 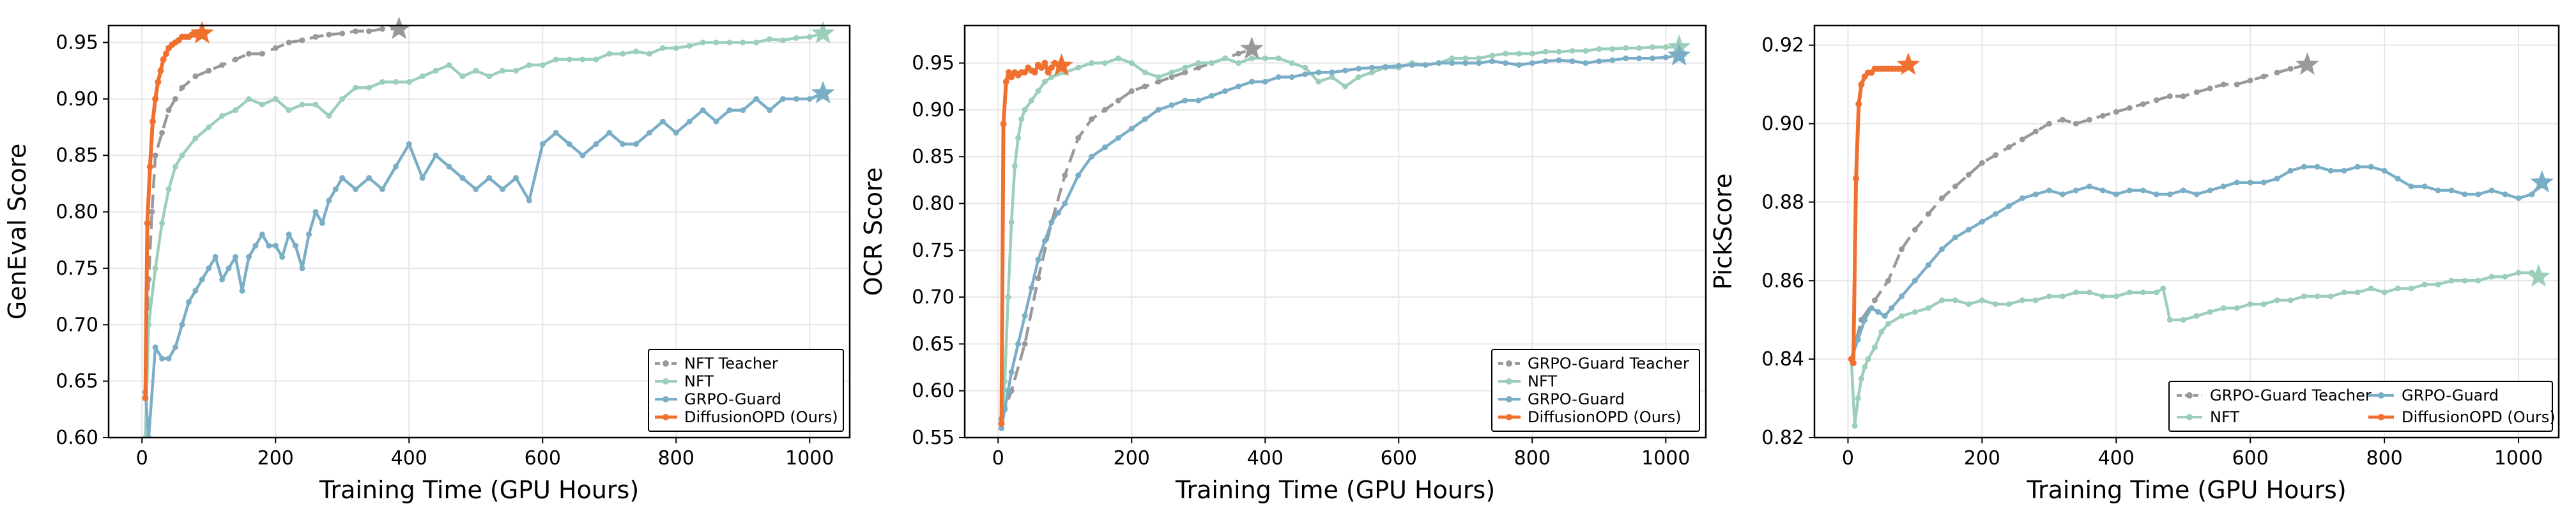 What do you see at coordinates (933, 438) in the screenshot?
I see `y-tick-label: 0.55` at bounding box center [933, 438].